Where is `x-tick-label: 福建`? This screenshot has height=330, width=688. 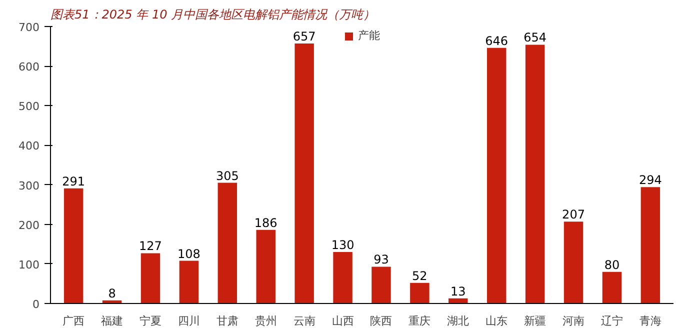
x-tick-label: 福建 is located at coordinates (112, 321).